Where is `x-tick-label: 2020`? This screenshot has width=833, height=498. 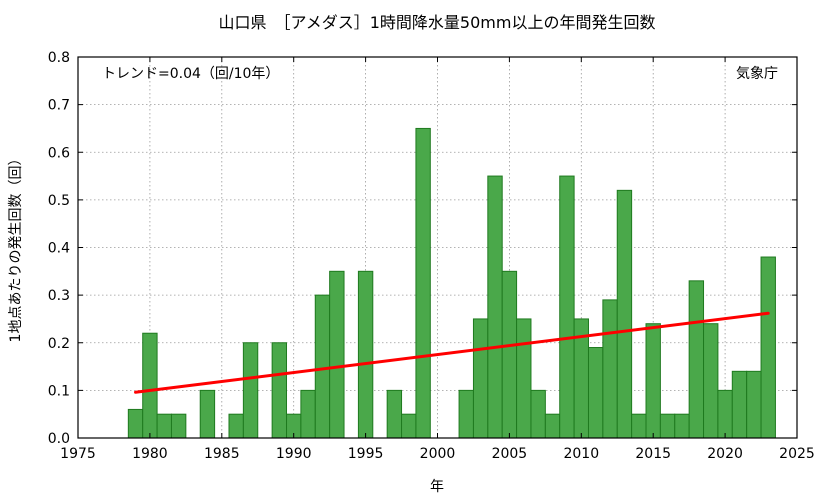 x-tick-label: 2020 is located at coordinates (725, 454).